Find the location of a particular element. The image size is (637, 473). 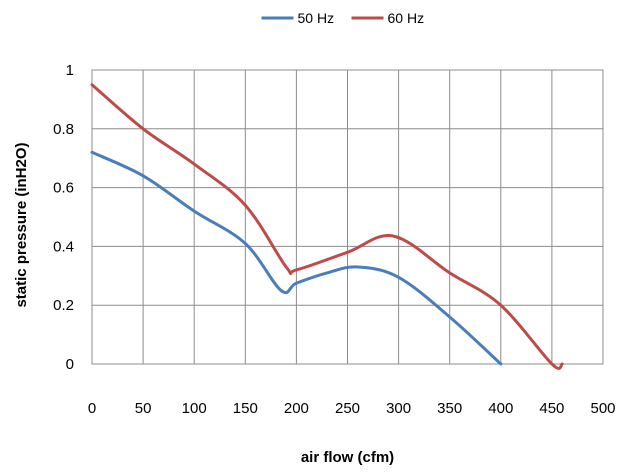

y-tick-label: 1 is located at coordinates (70, 70).